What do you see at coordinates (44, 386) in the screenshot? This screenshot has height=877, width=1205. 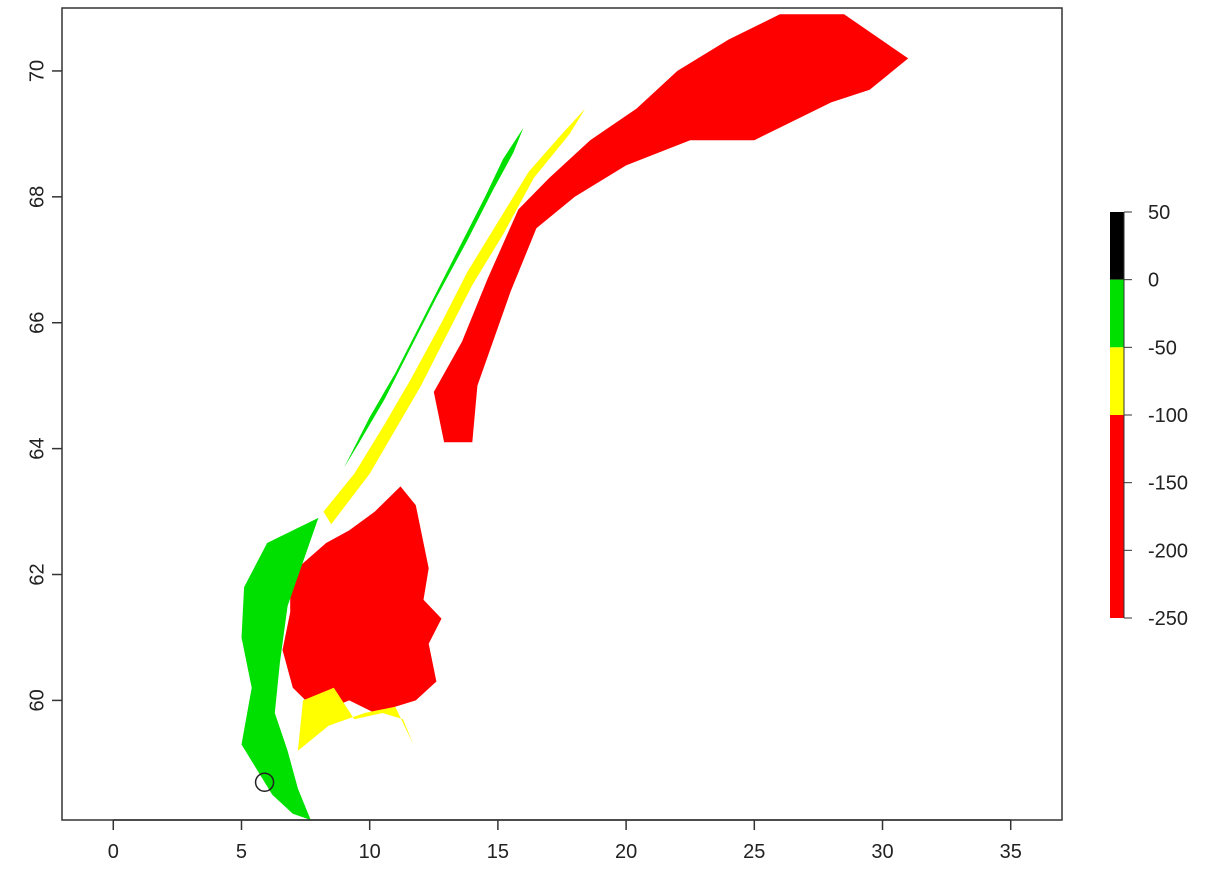 I see `y-axis: 60 62 64 66 68 70` at bounding box center [44, 386].